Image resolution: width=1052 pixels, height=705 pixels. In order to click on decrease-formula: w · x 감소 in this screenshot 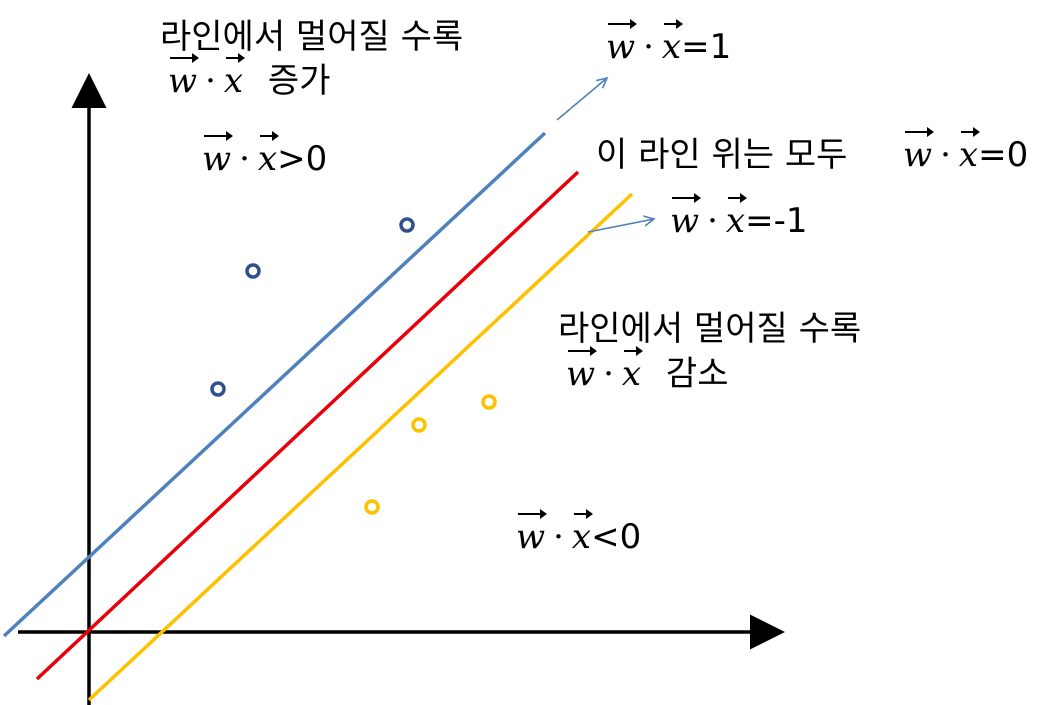, I will do `click(647, 370)`.